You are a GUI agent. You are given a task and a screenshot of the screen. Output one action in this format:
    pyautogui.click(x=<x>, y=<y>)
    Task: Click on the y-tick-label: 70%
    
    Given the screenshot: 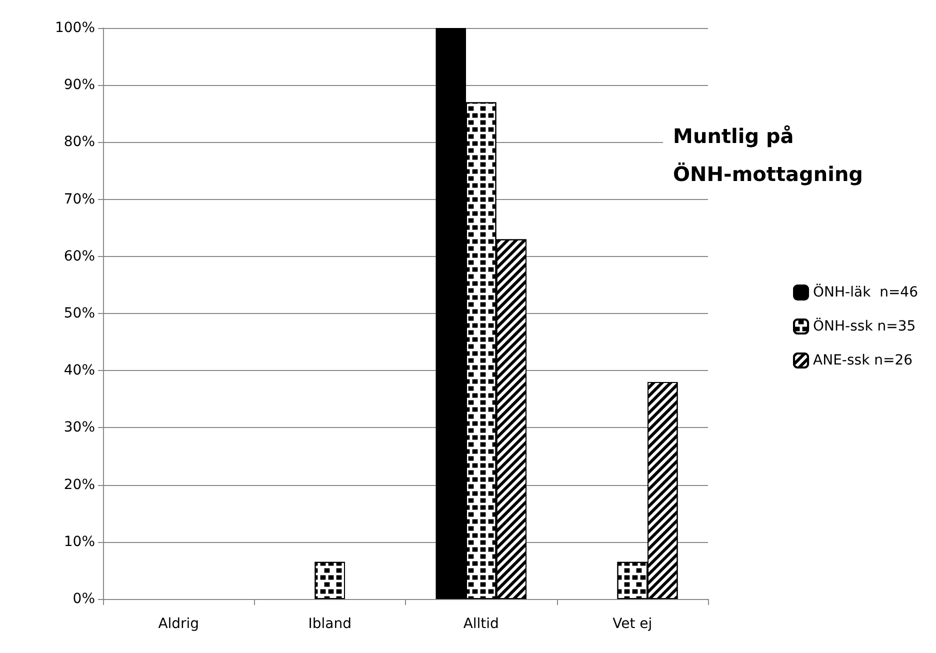 What is the action you would take?
    pyautogui.click(x=79, y=199)
    